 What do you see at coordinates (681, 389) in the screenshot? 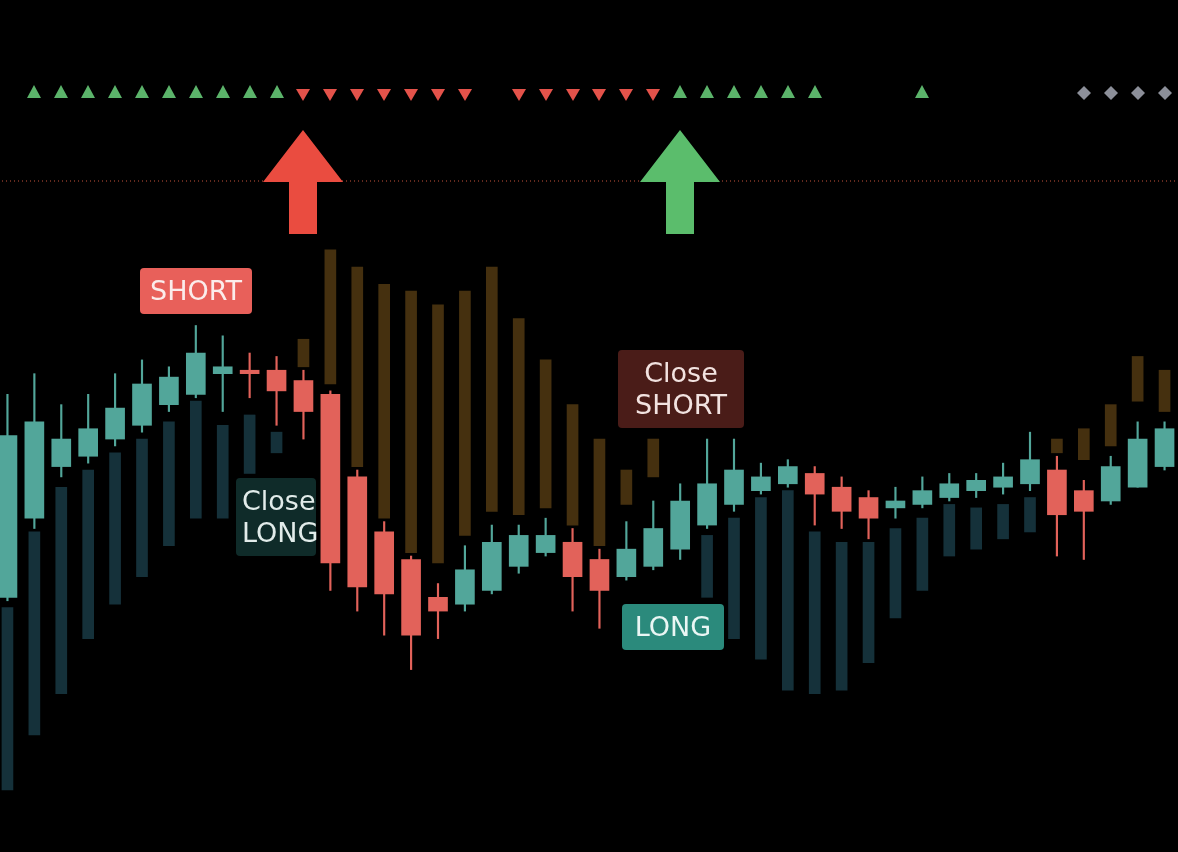
I see `annotation: Close SHORT` at bounding box center [681, 389].